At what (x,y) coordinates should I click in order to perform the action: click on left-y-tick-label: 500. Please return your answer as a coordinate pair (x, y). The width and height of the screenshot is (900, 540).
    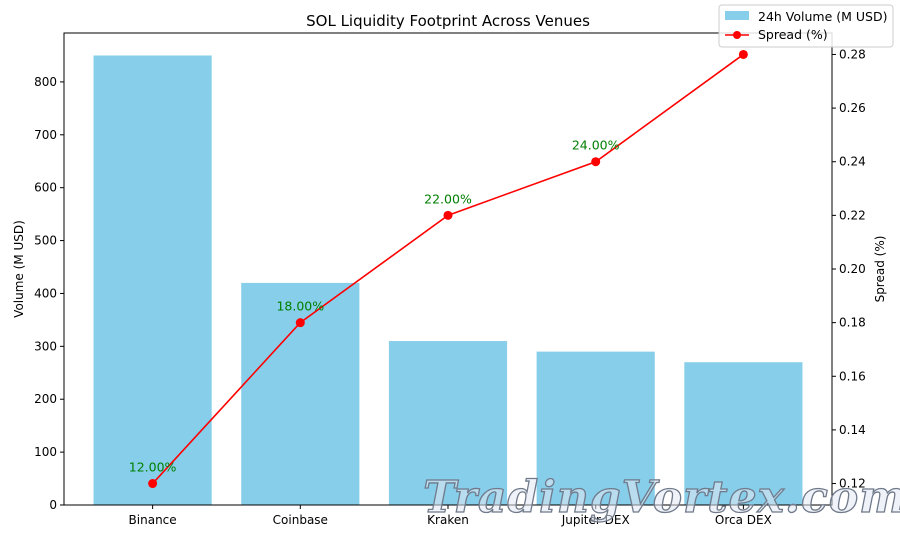
    Looking at the image, I should click on (45, 241).